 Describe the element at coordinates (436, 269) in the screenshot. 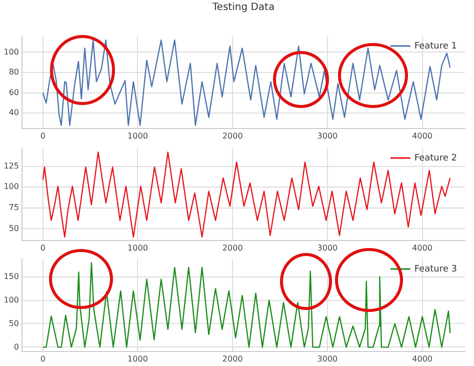

I see `legend-label: Feature 3` at that location.